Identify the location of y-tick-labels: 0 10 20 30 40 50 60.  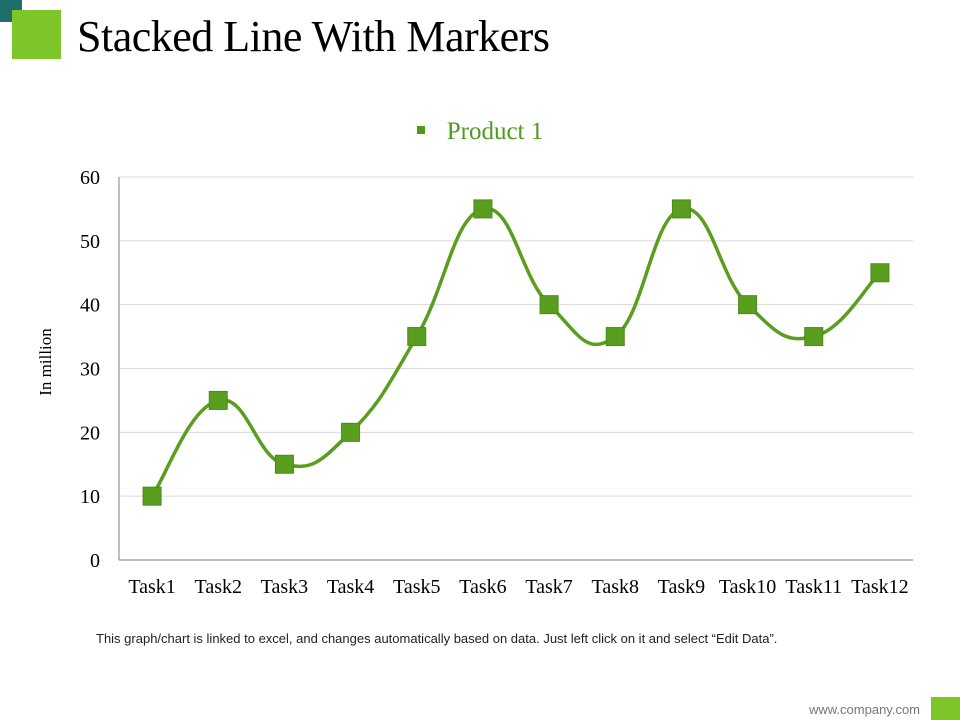
(90, 369).